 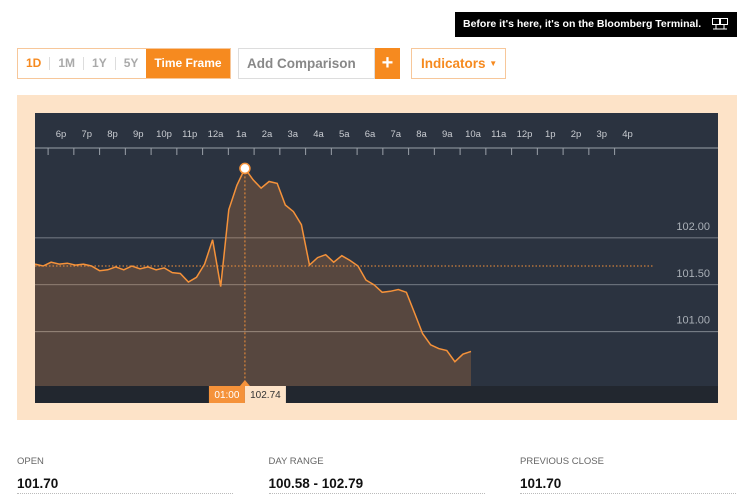 I want to click on terminal-icon, so click(x=720, y=24).